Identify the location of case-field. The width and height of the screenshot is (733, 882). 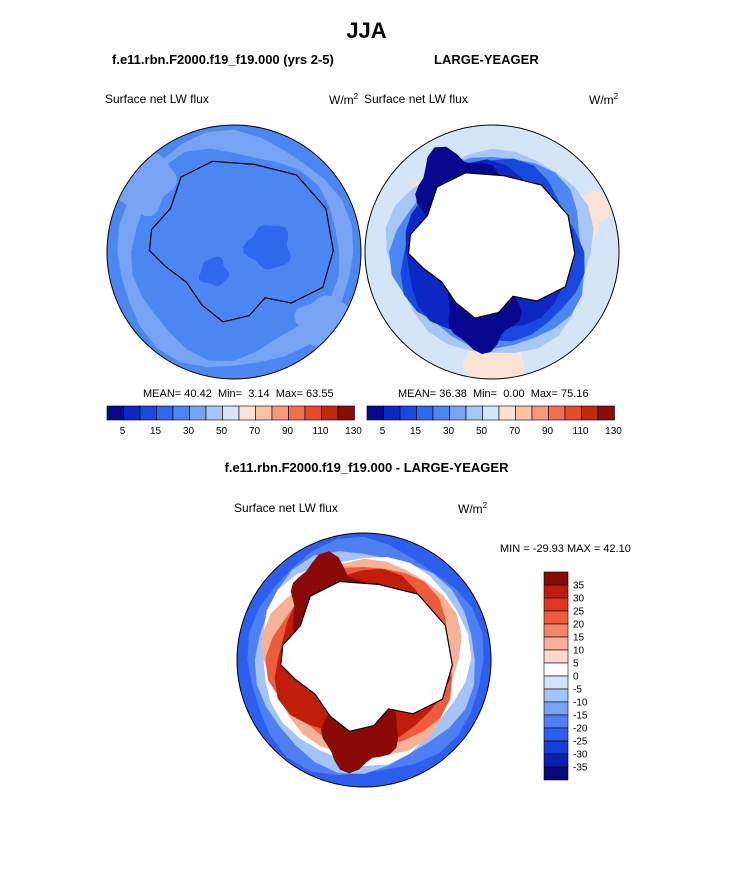
(234, 252).